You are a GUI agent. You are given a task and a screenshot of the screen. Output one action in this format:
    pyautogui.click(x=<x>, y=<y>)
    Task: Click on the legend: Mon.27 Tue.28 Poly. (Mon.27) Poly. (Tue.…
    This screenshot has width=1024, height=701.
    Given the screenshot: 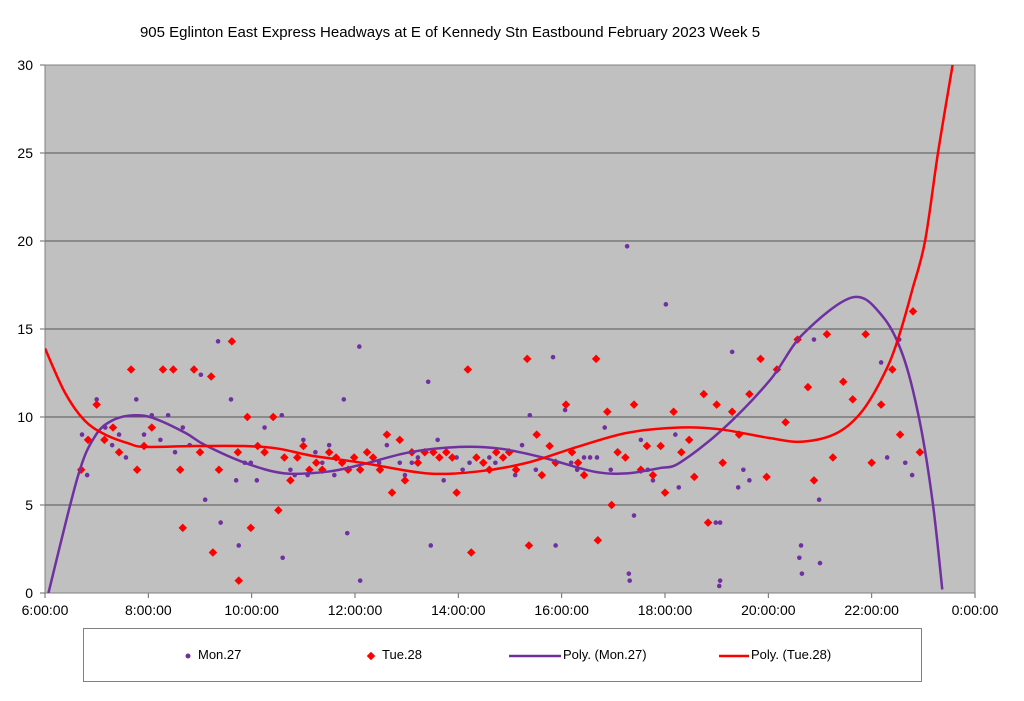 What is the action you would take?
    pyautogui.click(x=502, y=655)
    